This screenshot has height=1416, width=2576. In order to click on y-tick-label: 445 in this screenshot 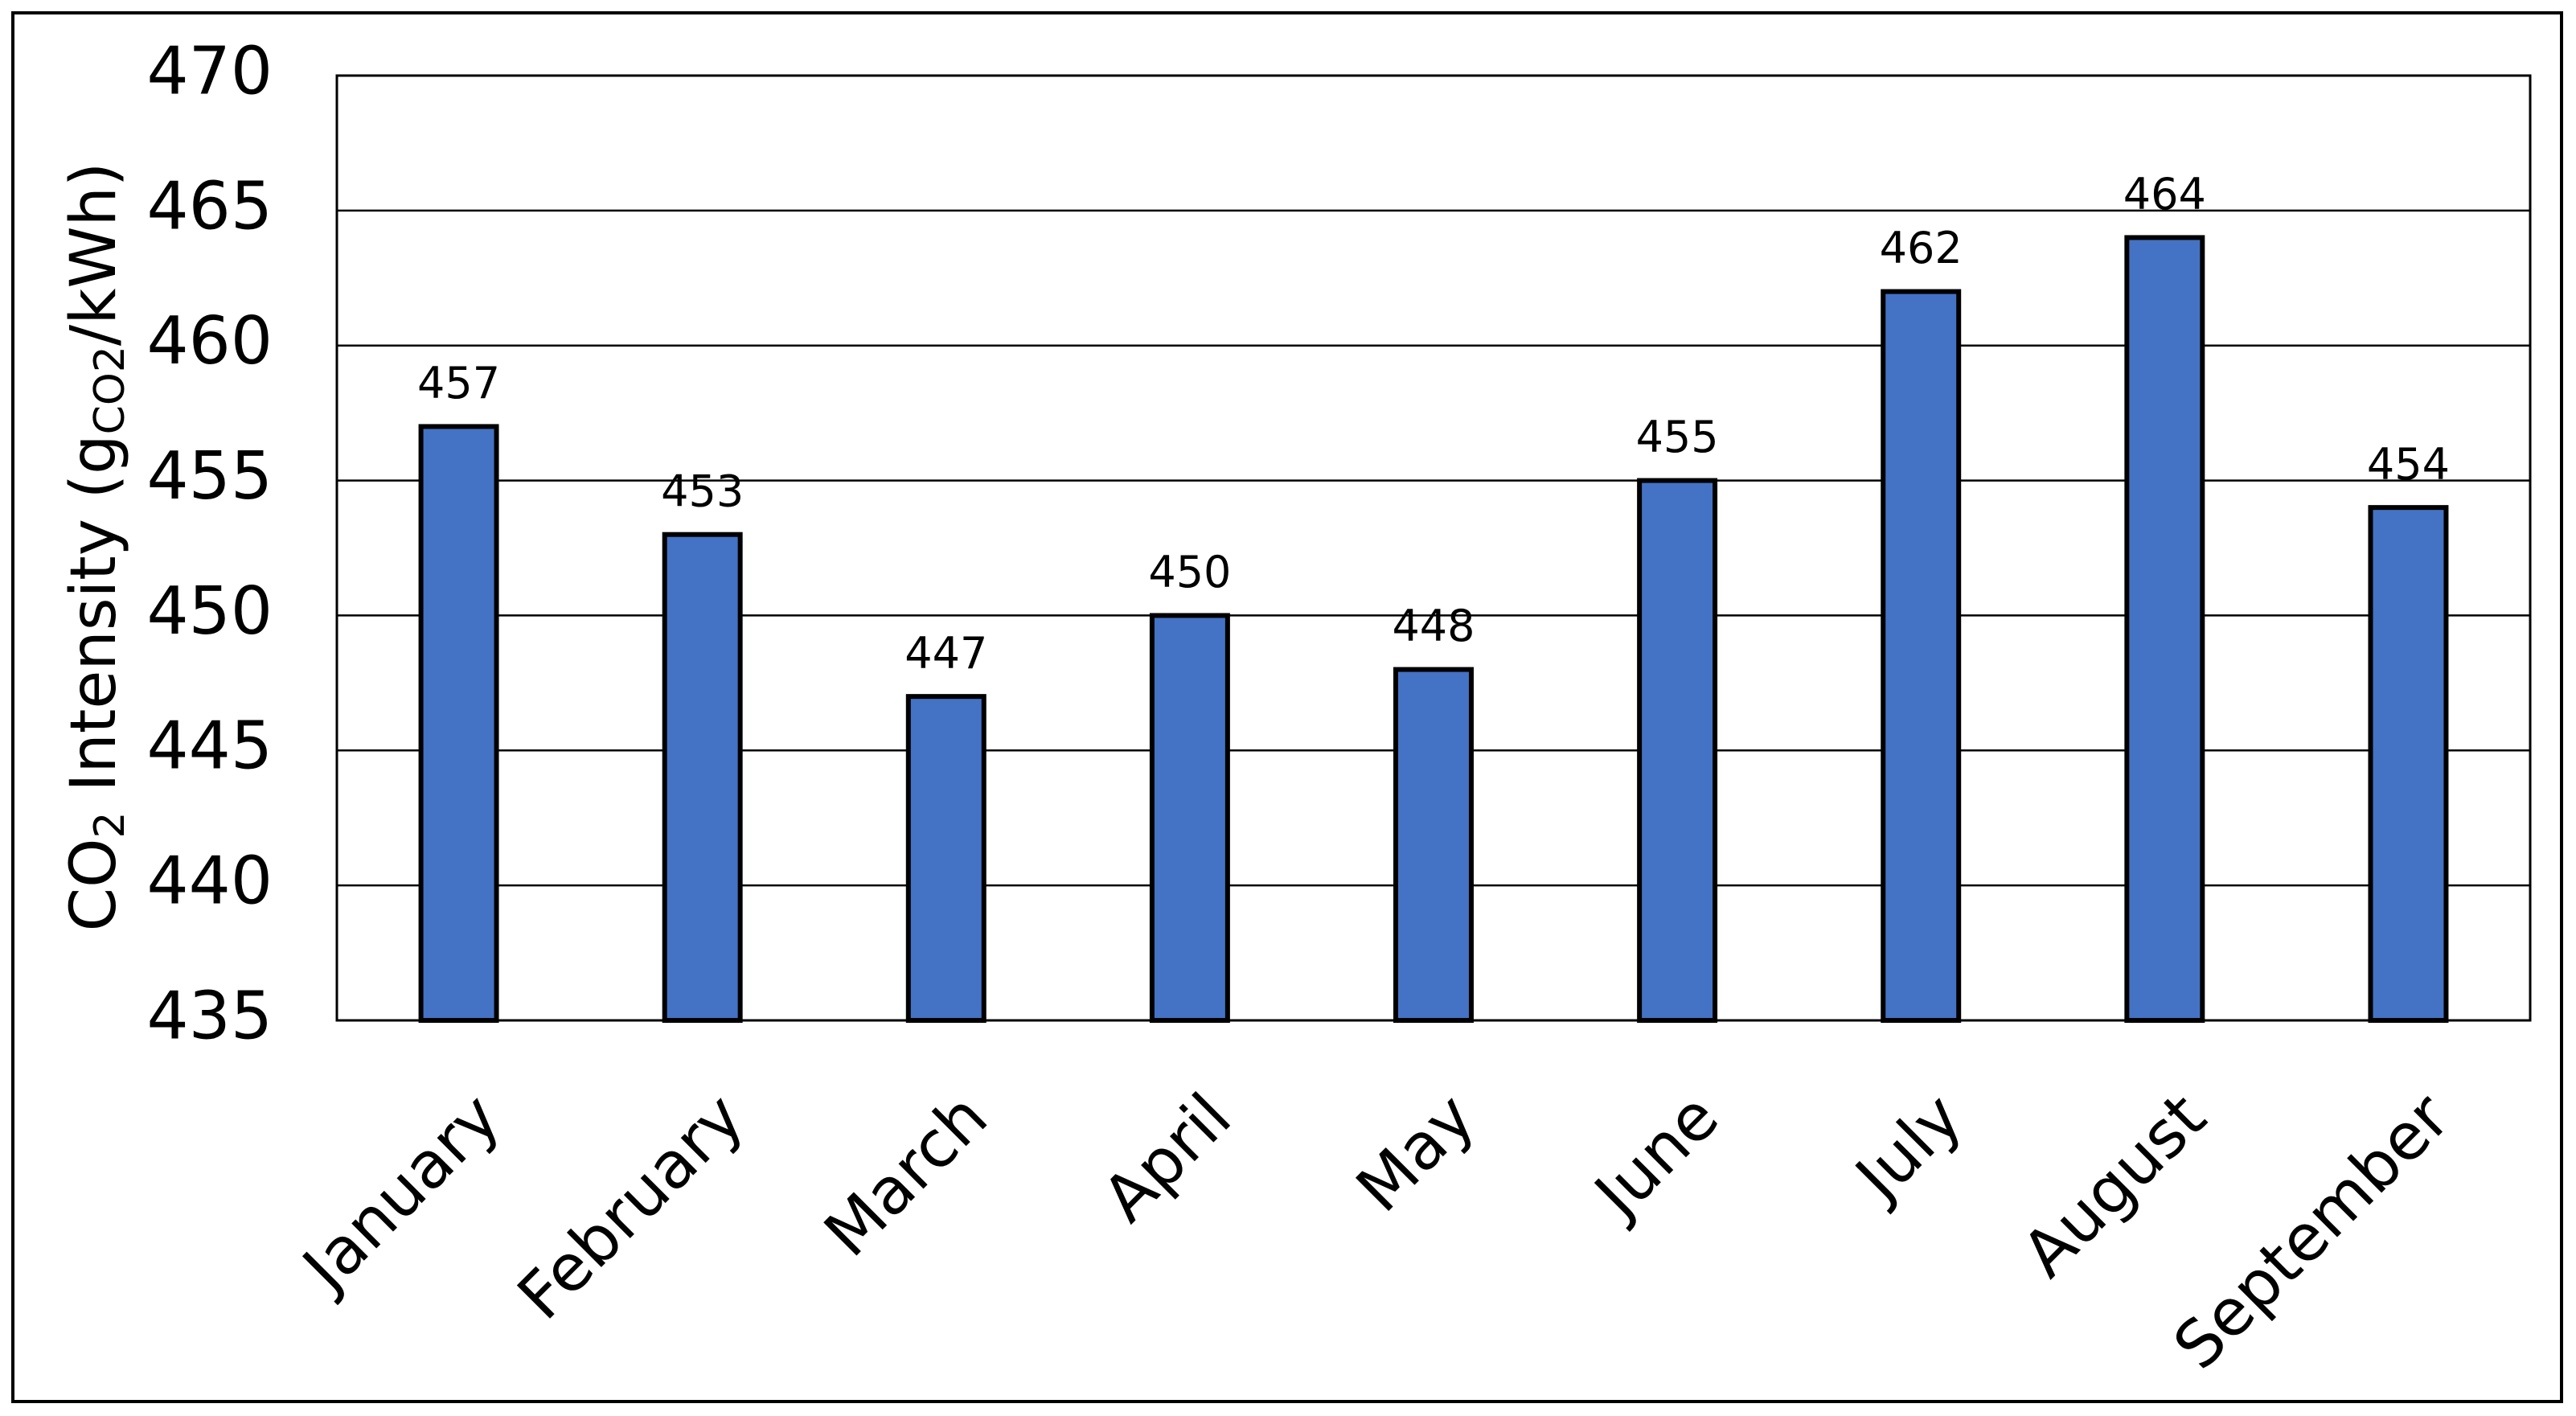, I will do `click(209, 746)`.